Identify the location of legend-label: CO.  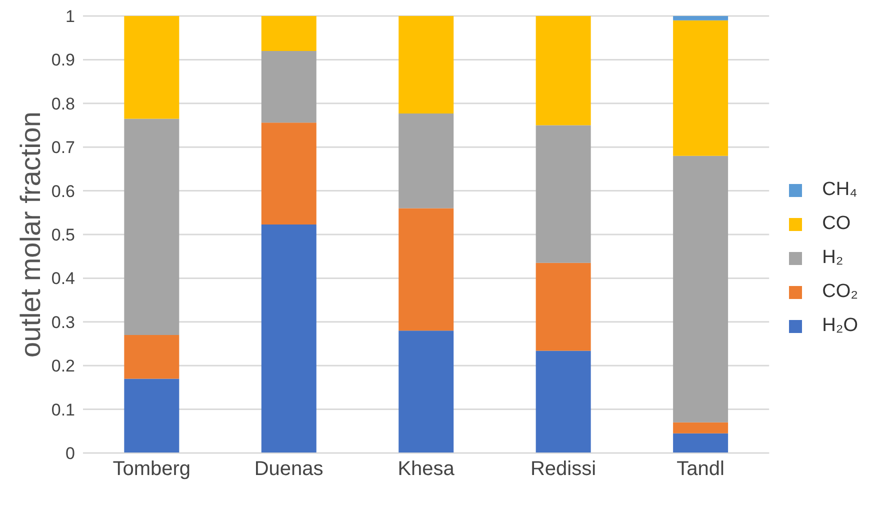
(836, 224).